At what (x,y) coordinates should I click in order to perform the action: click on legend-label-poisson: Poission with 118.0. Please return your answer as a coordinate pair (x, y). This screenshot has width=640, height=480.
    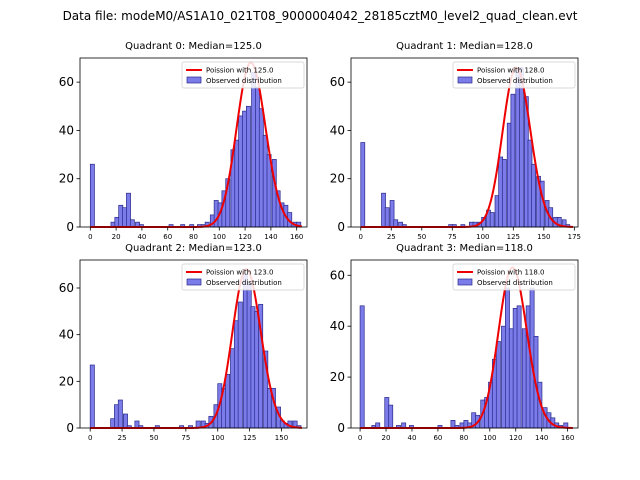
    Looking at the image, I should click on (511, 273).